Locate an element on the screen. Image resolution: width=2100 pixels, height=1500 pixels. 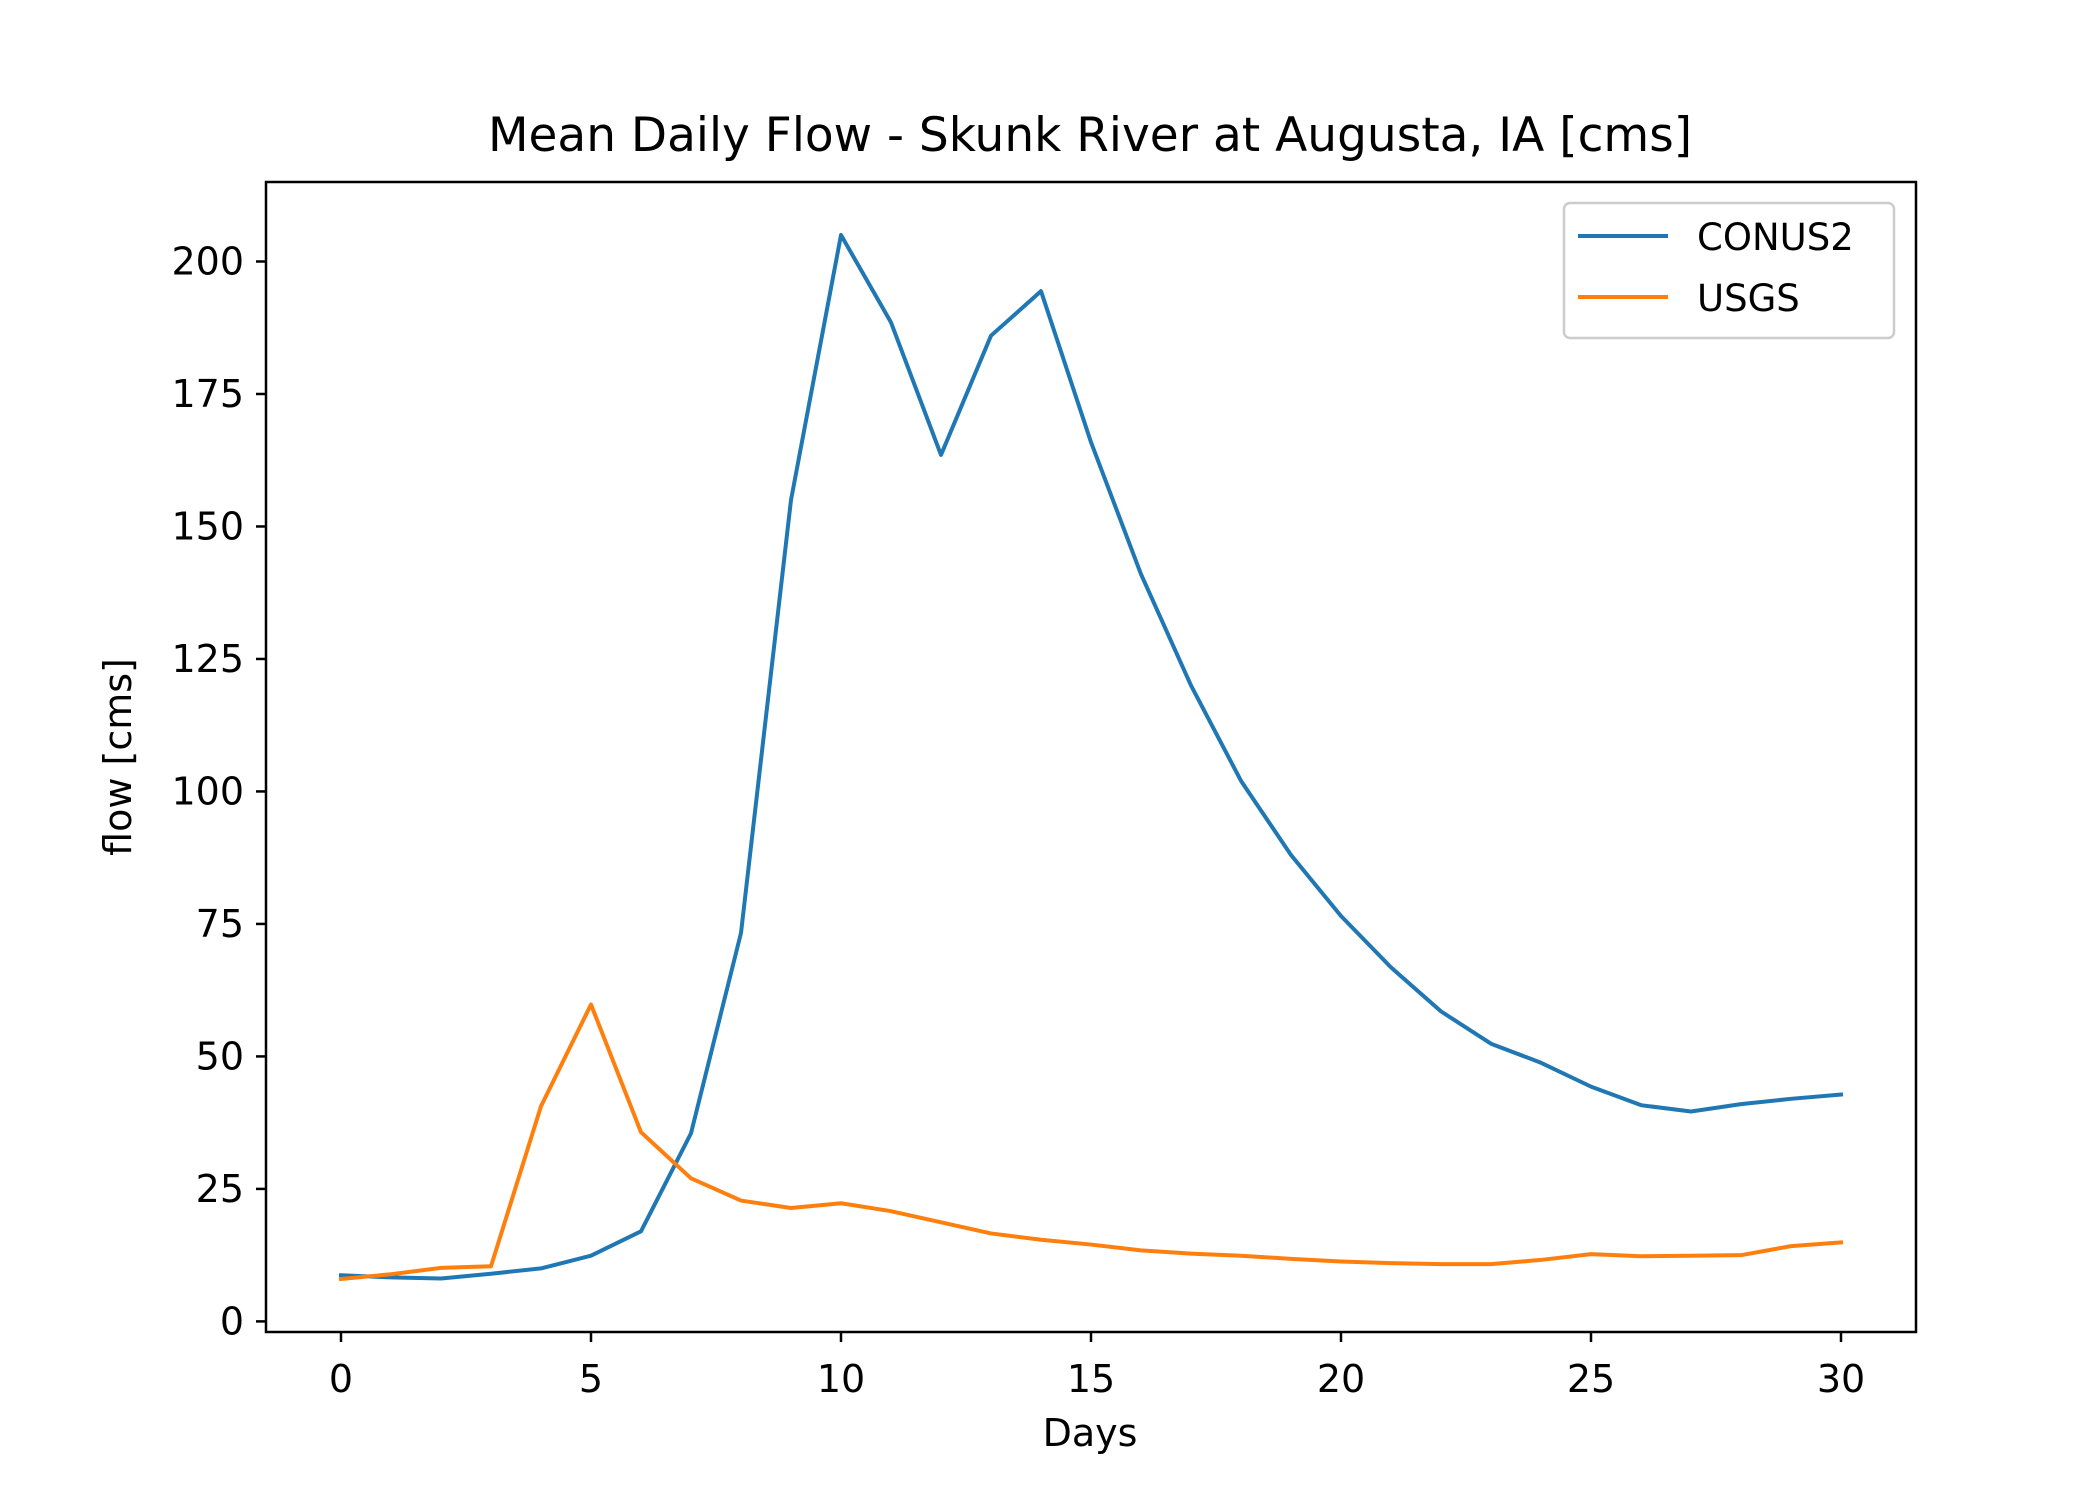
y-tick-label: 50 is located at coordinates (220, 1056).